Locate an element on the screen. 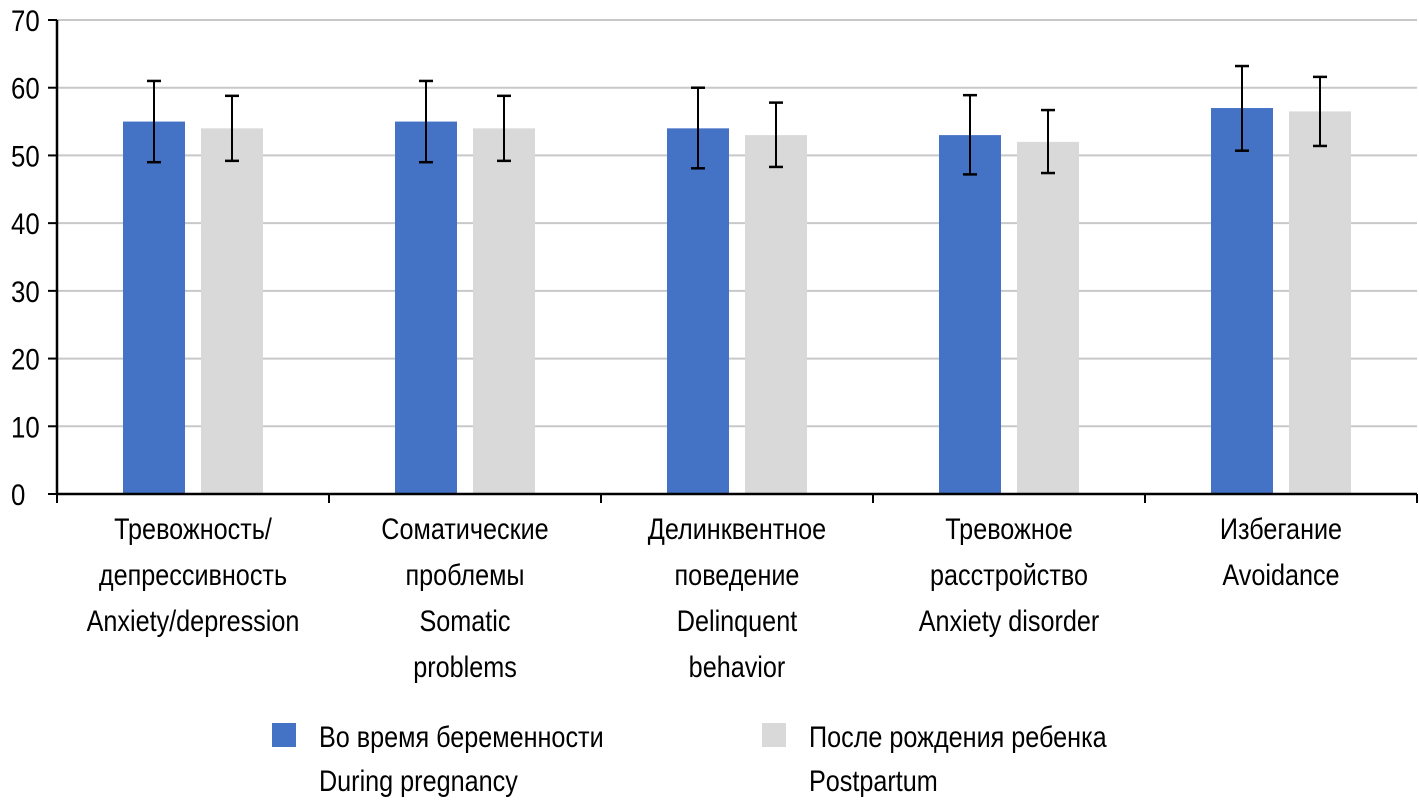 The width and height of the screenshot is (1419, 805). y-tick-label: 0 is located at coordinates (18, 494).